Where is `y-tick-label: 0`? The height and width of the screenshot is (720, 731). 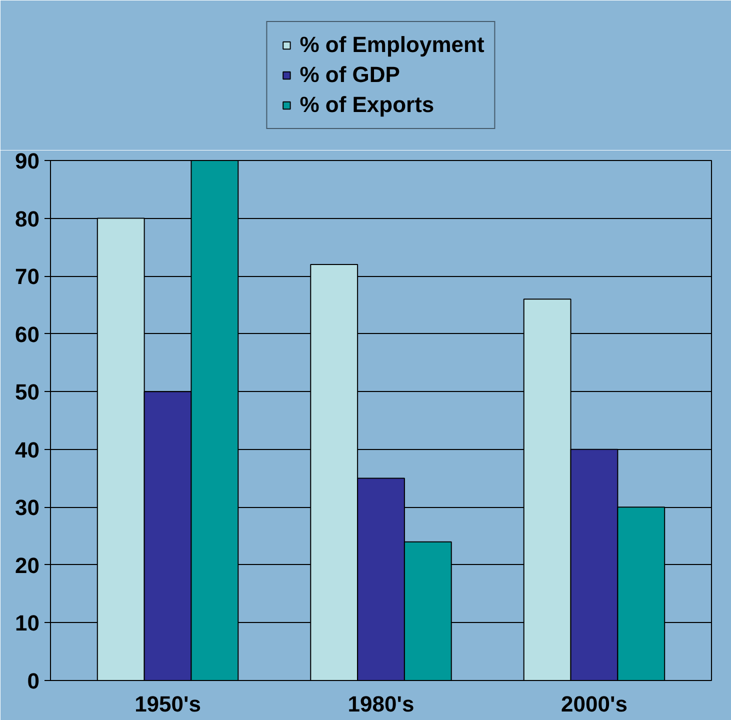 y-tick-label: 0 is located at coordinates (33, 681).